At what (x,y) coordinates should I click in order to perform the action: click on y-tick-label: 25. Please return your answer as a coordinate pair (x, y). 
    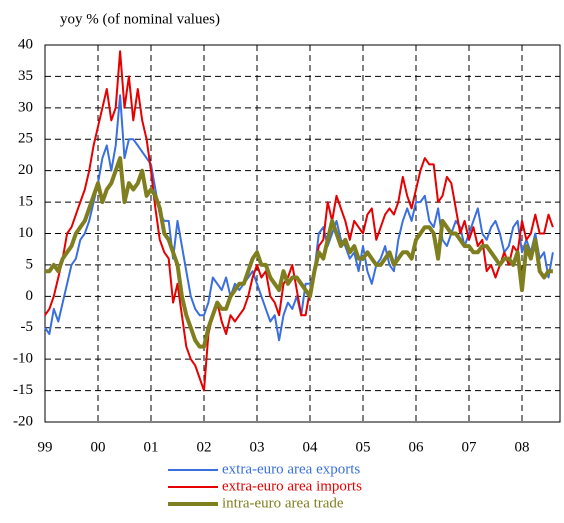
    Looking at the image, I should click on (25, 139).